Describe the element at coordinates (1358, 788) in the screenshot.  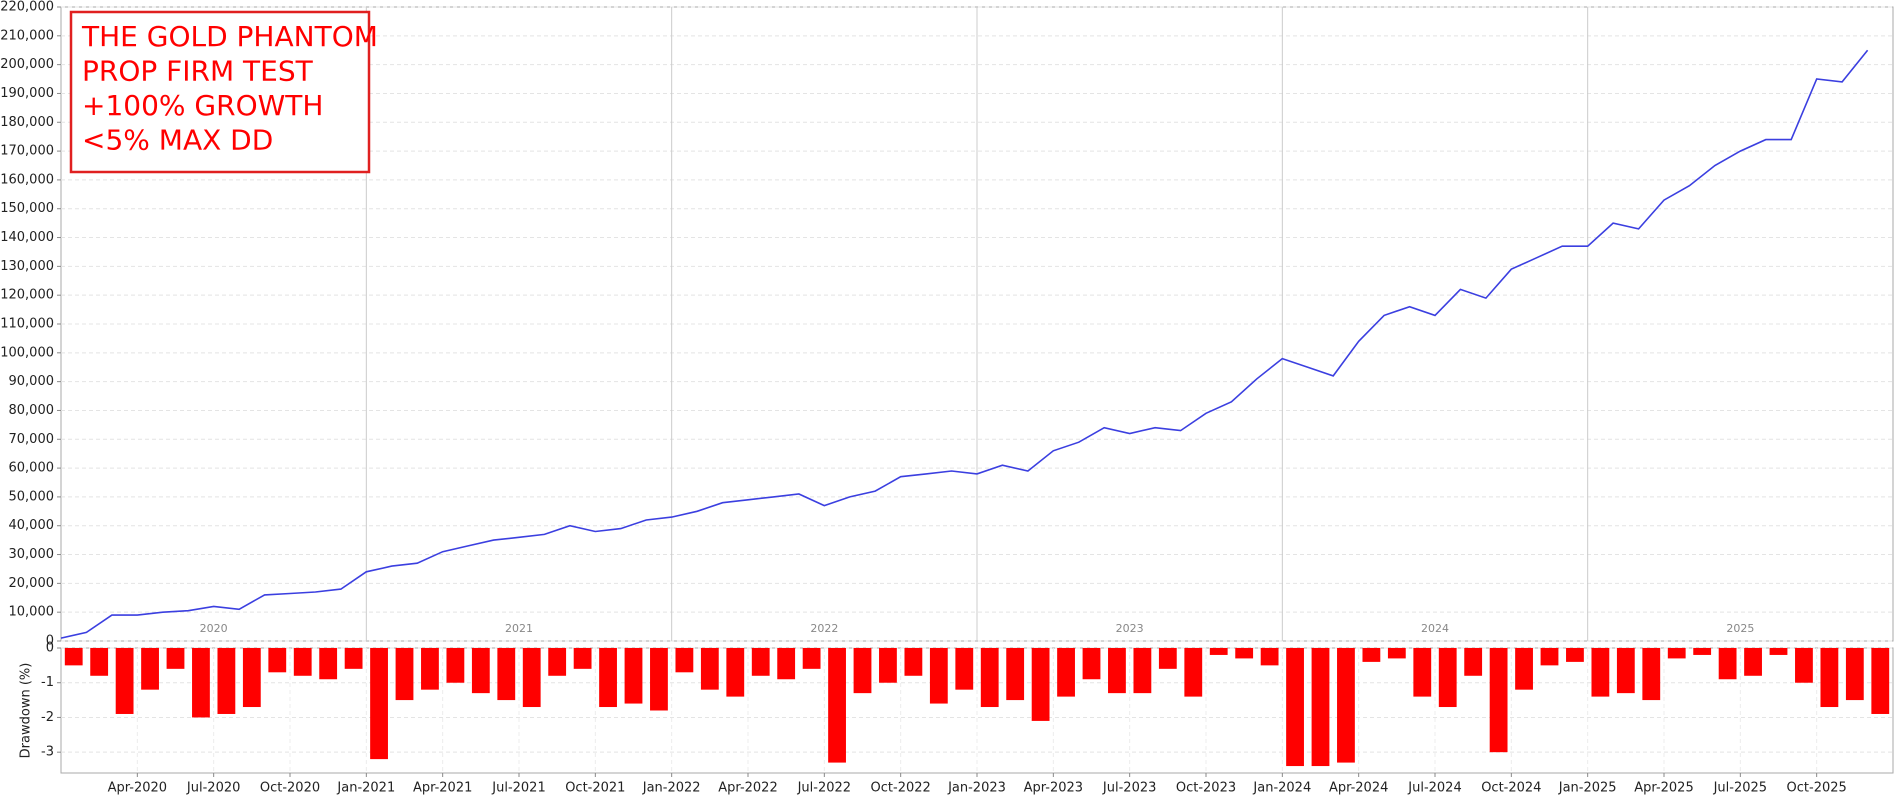
I see `x-tick-label: Apr-2024` at that location.